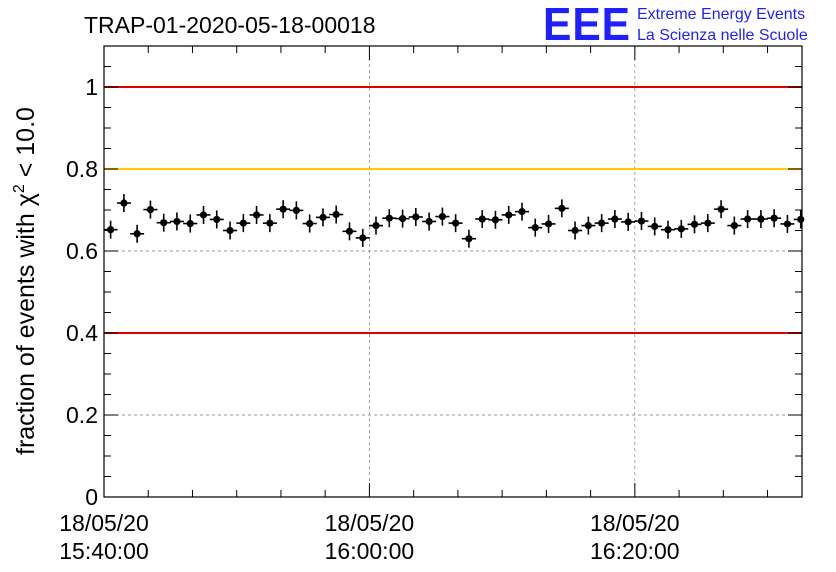 The height and width of the screenshot is (572, 836). I want to click on y-axis-label-tail: < 10.0, so click(26, 145).